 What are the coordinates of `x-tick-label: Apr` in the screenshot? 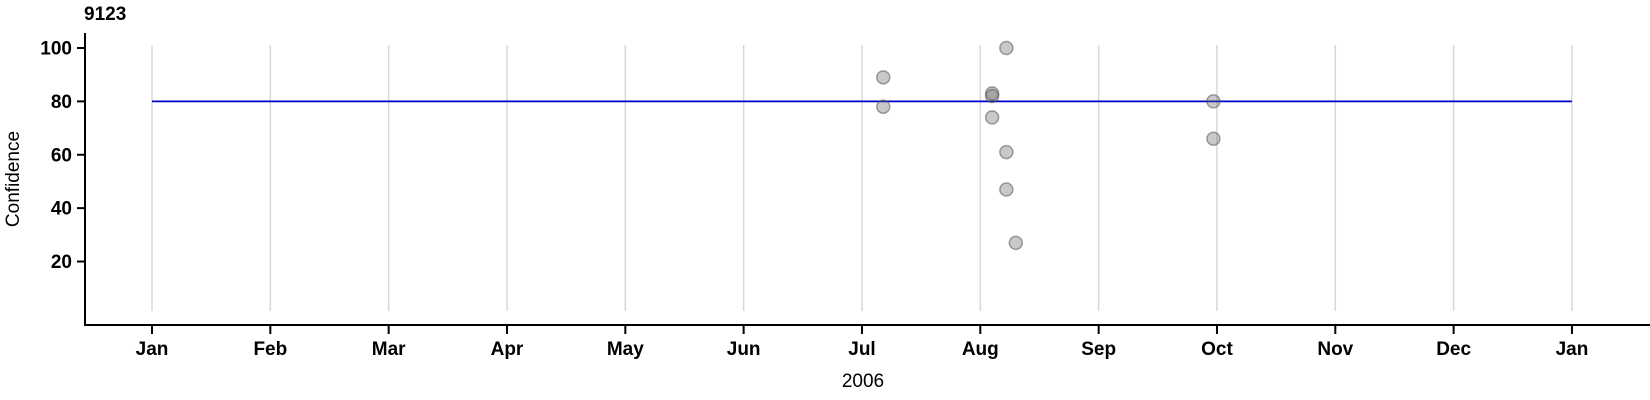 It's located at (507, 349).